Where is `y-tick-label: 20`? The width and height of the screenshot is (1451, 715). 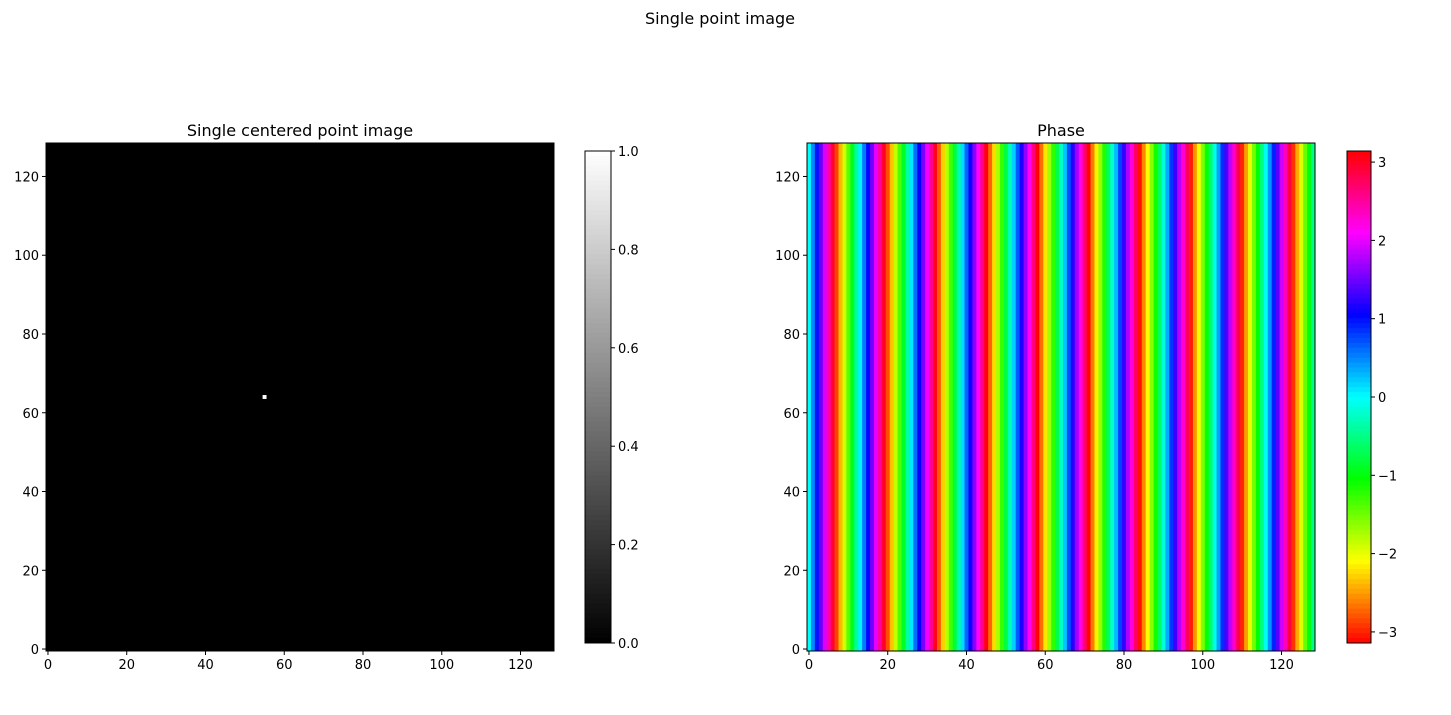 y-tick-label: 20 is located at coordinates (791, 571).